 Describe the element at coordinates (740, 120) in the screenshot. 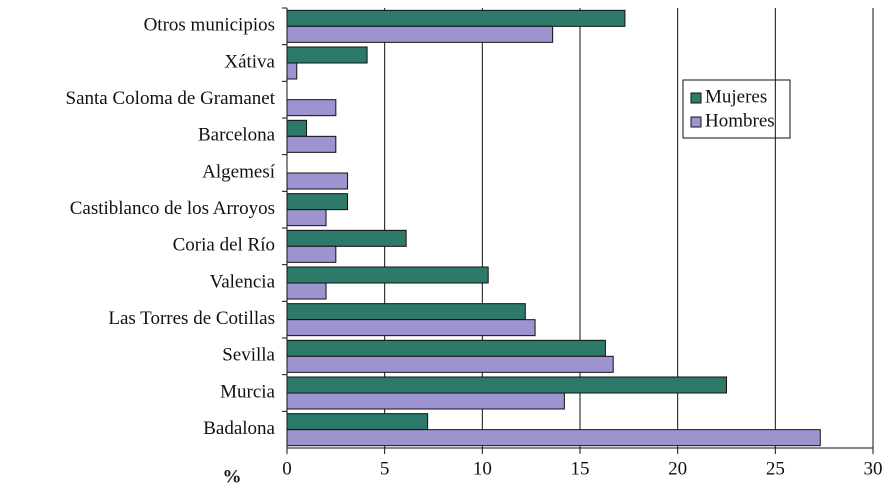

I see `legend-label: Hombres` at that location.